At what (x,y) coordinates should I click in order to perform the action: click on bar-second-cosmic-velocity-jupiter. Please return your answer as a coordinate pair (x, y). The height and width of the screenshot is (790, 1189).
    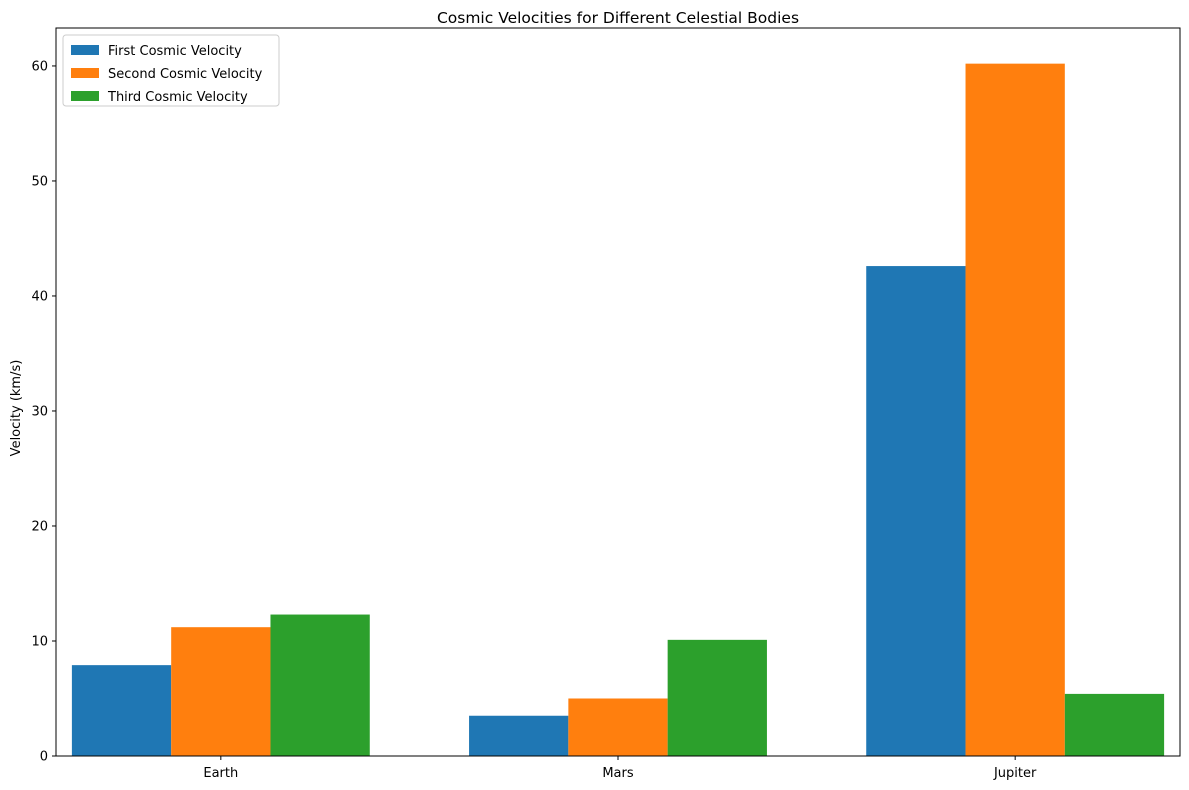
    Looking at the image, I should click on (1015, 409).